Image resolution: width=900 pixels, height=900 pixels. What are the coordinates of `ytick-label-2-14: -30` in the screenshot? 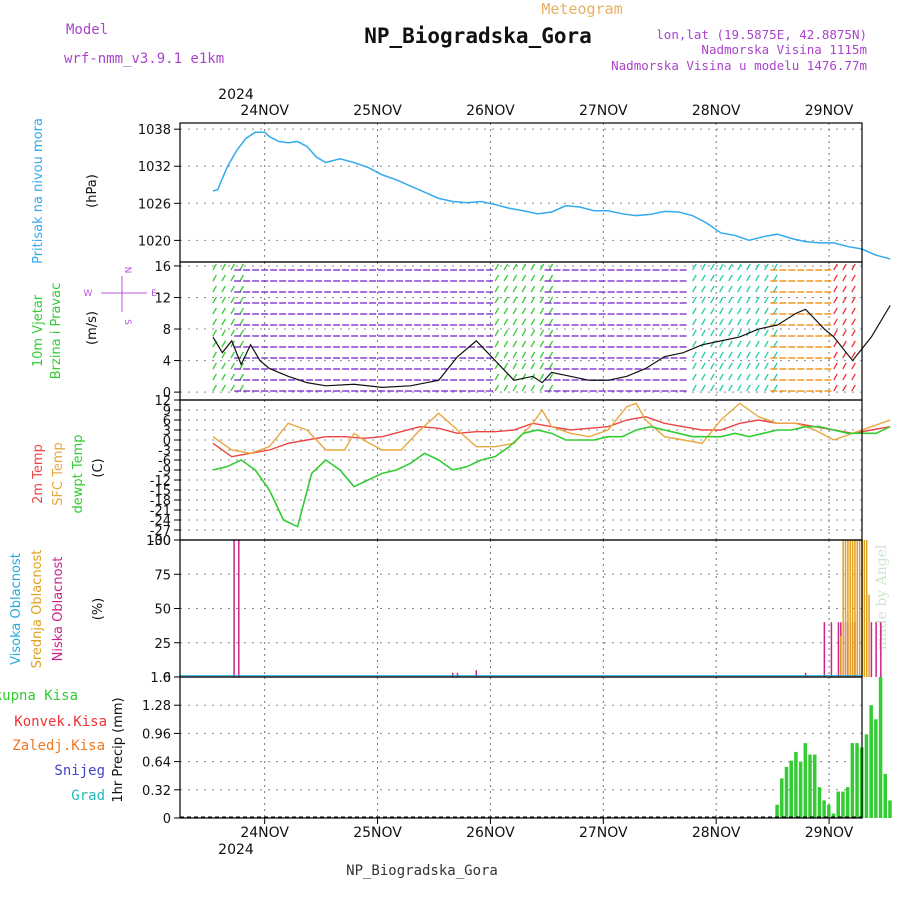 It's located at (160, 541).